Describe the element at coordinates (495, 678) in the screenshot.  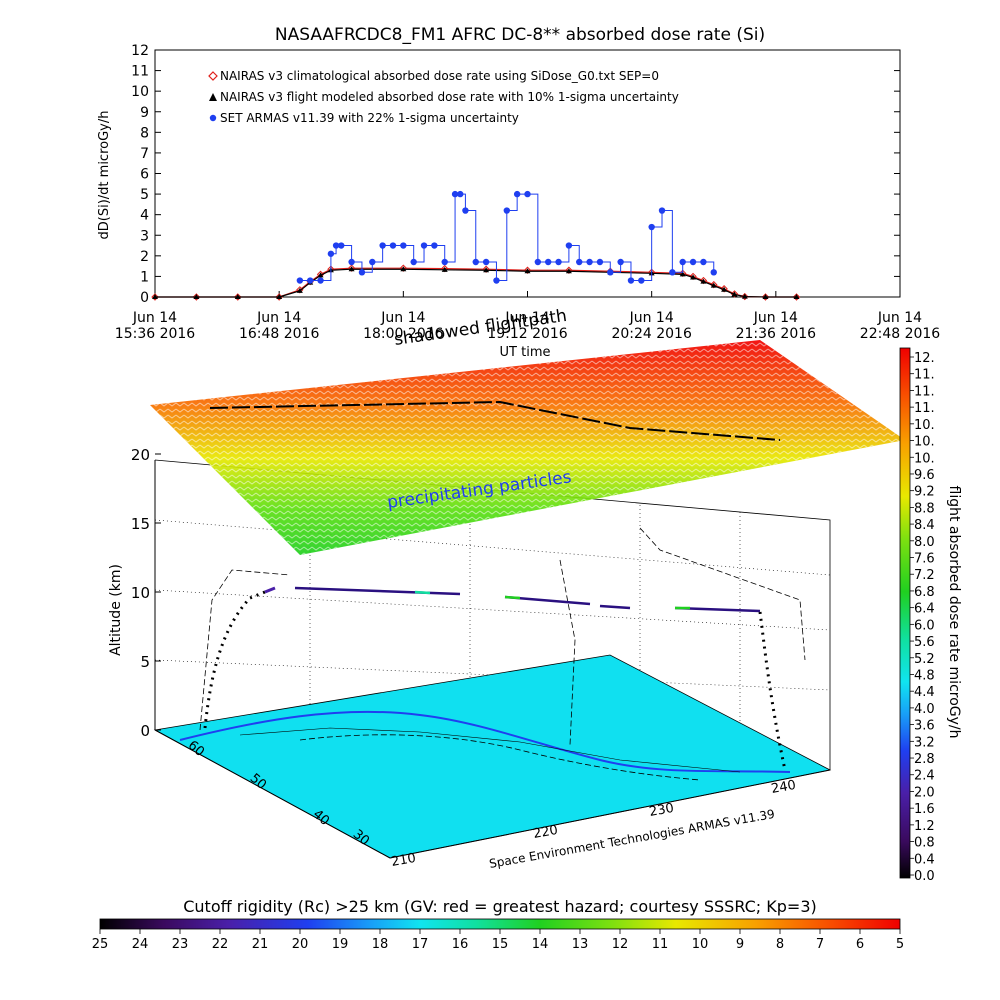
I see `flight-path` at that location.